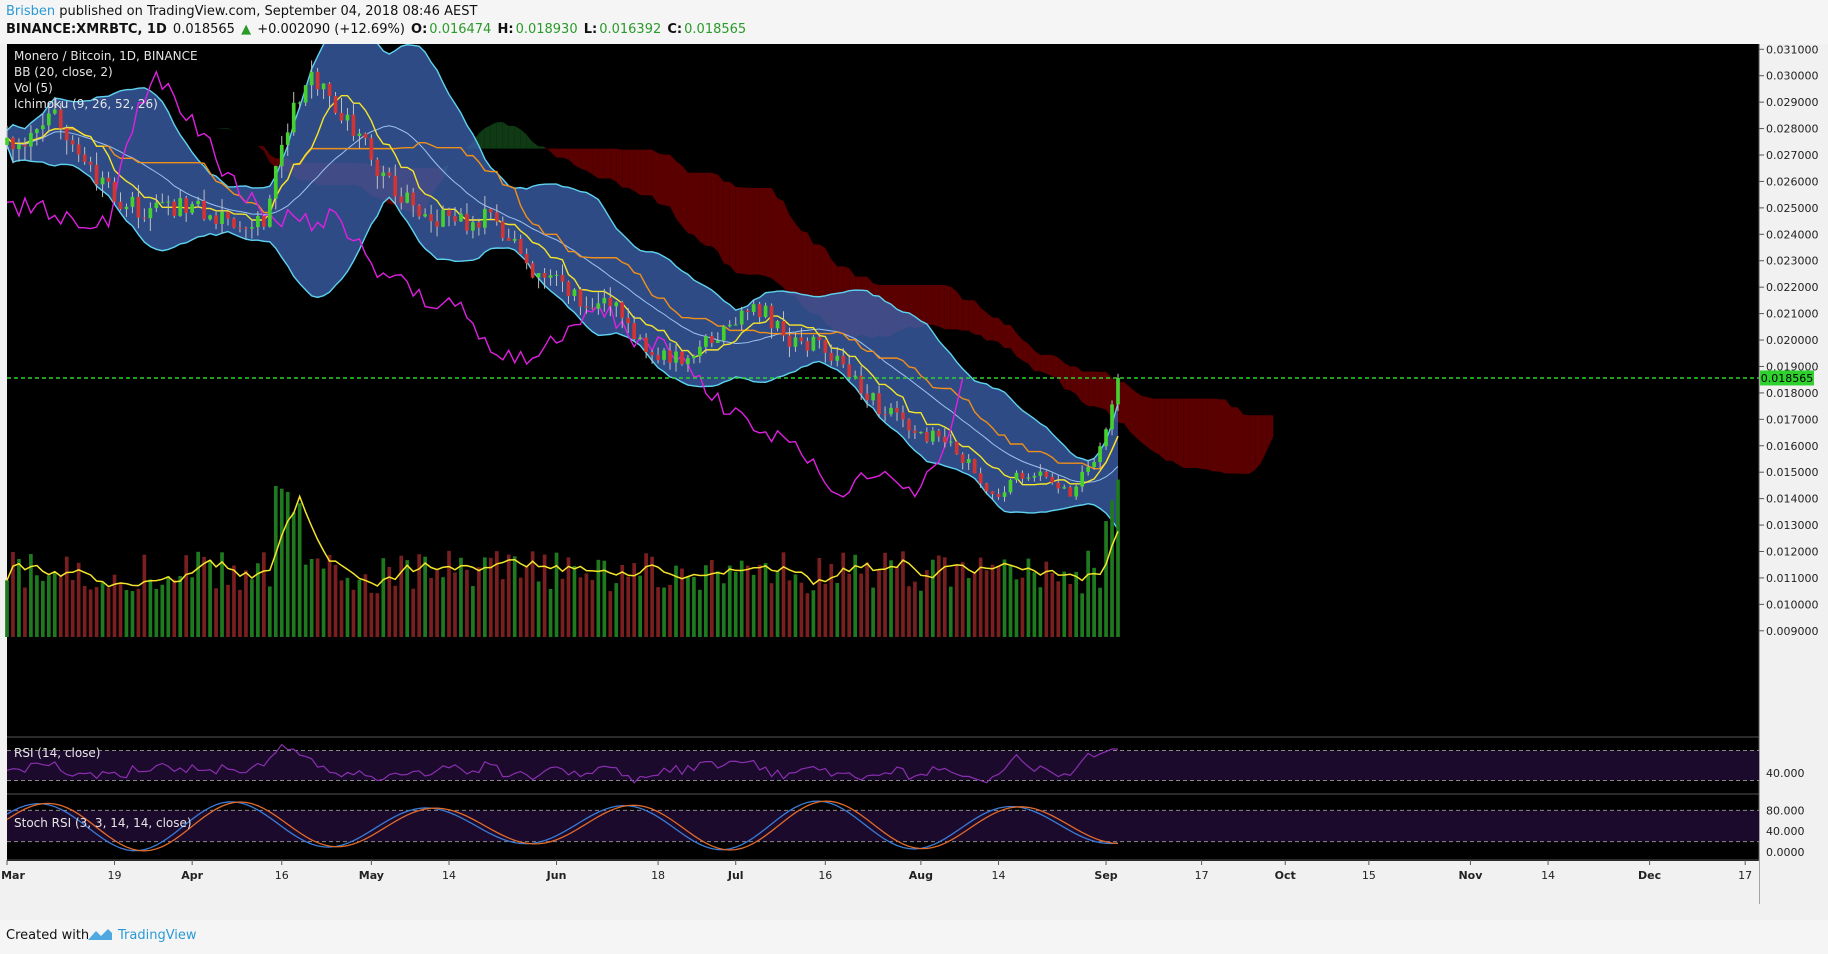 Image resolution: width=1828 pixels, height=954 pixels. I want to click on stoch-rsi-indicator, so click(882, 826).